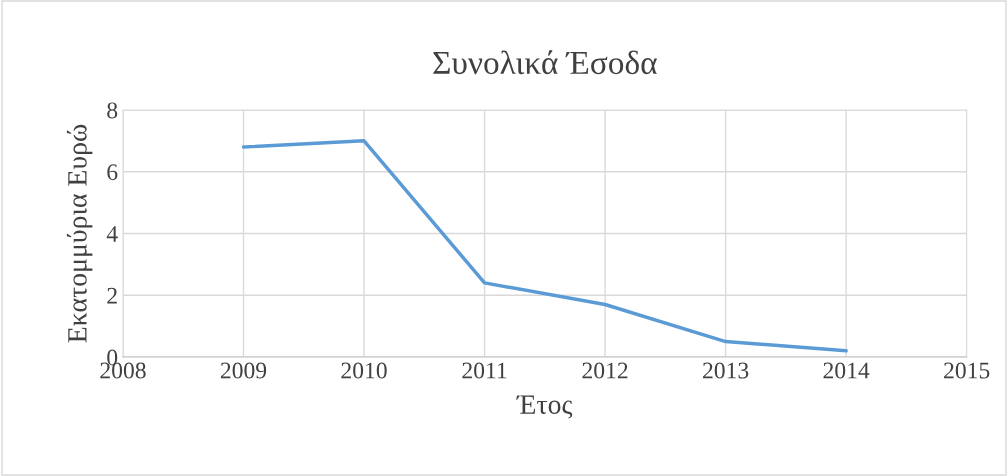 This screenshot has height=476, width=1008. What do you see at coordinates (243, 370) in the screenshot?
I see `x-tick-label: 2009` at bounding box center [243, 370].